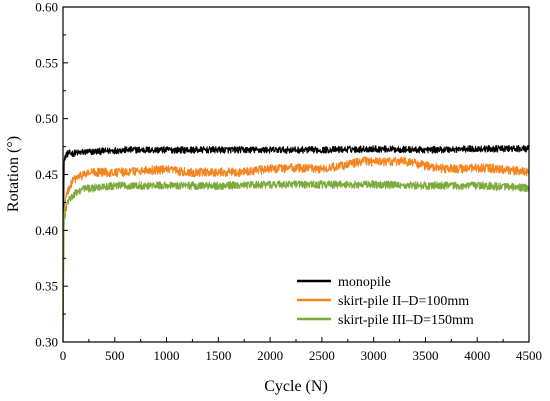  Describe the element at coordinates (529, 355) in the screenshot. I see `x-tick-label: 4500` at that location.